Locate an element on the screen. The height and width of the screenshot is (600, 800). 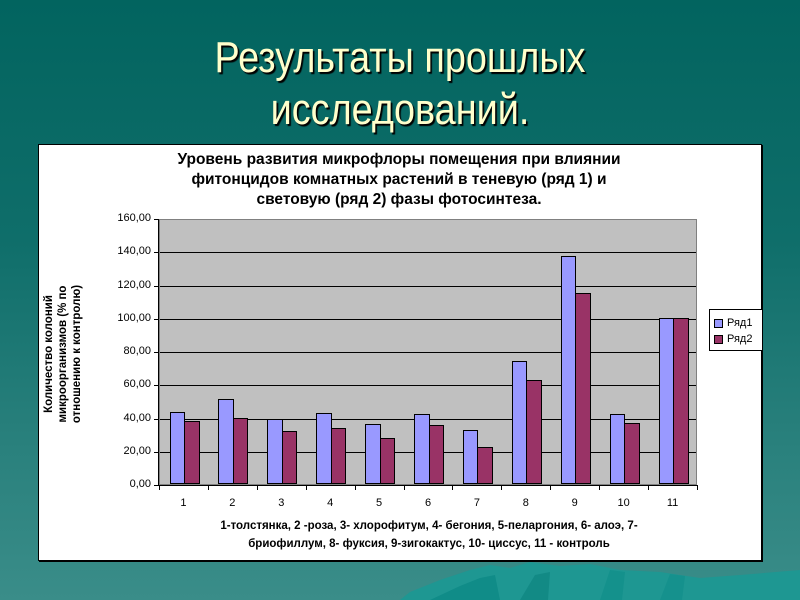
bar-series1-cat7 is located at coordinates (470, 456).